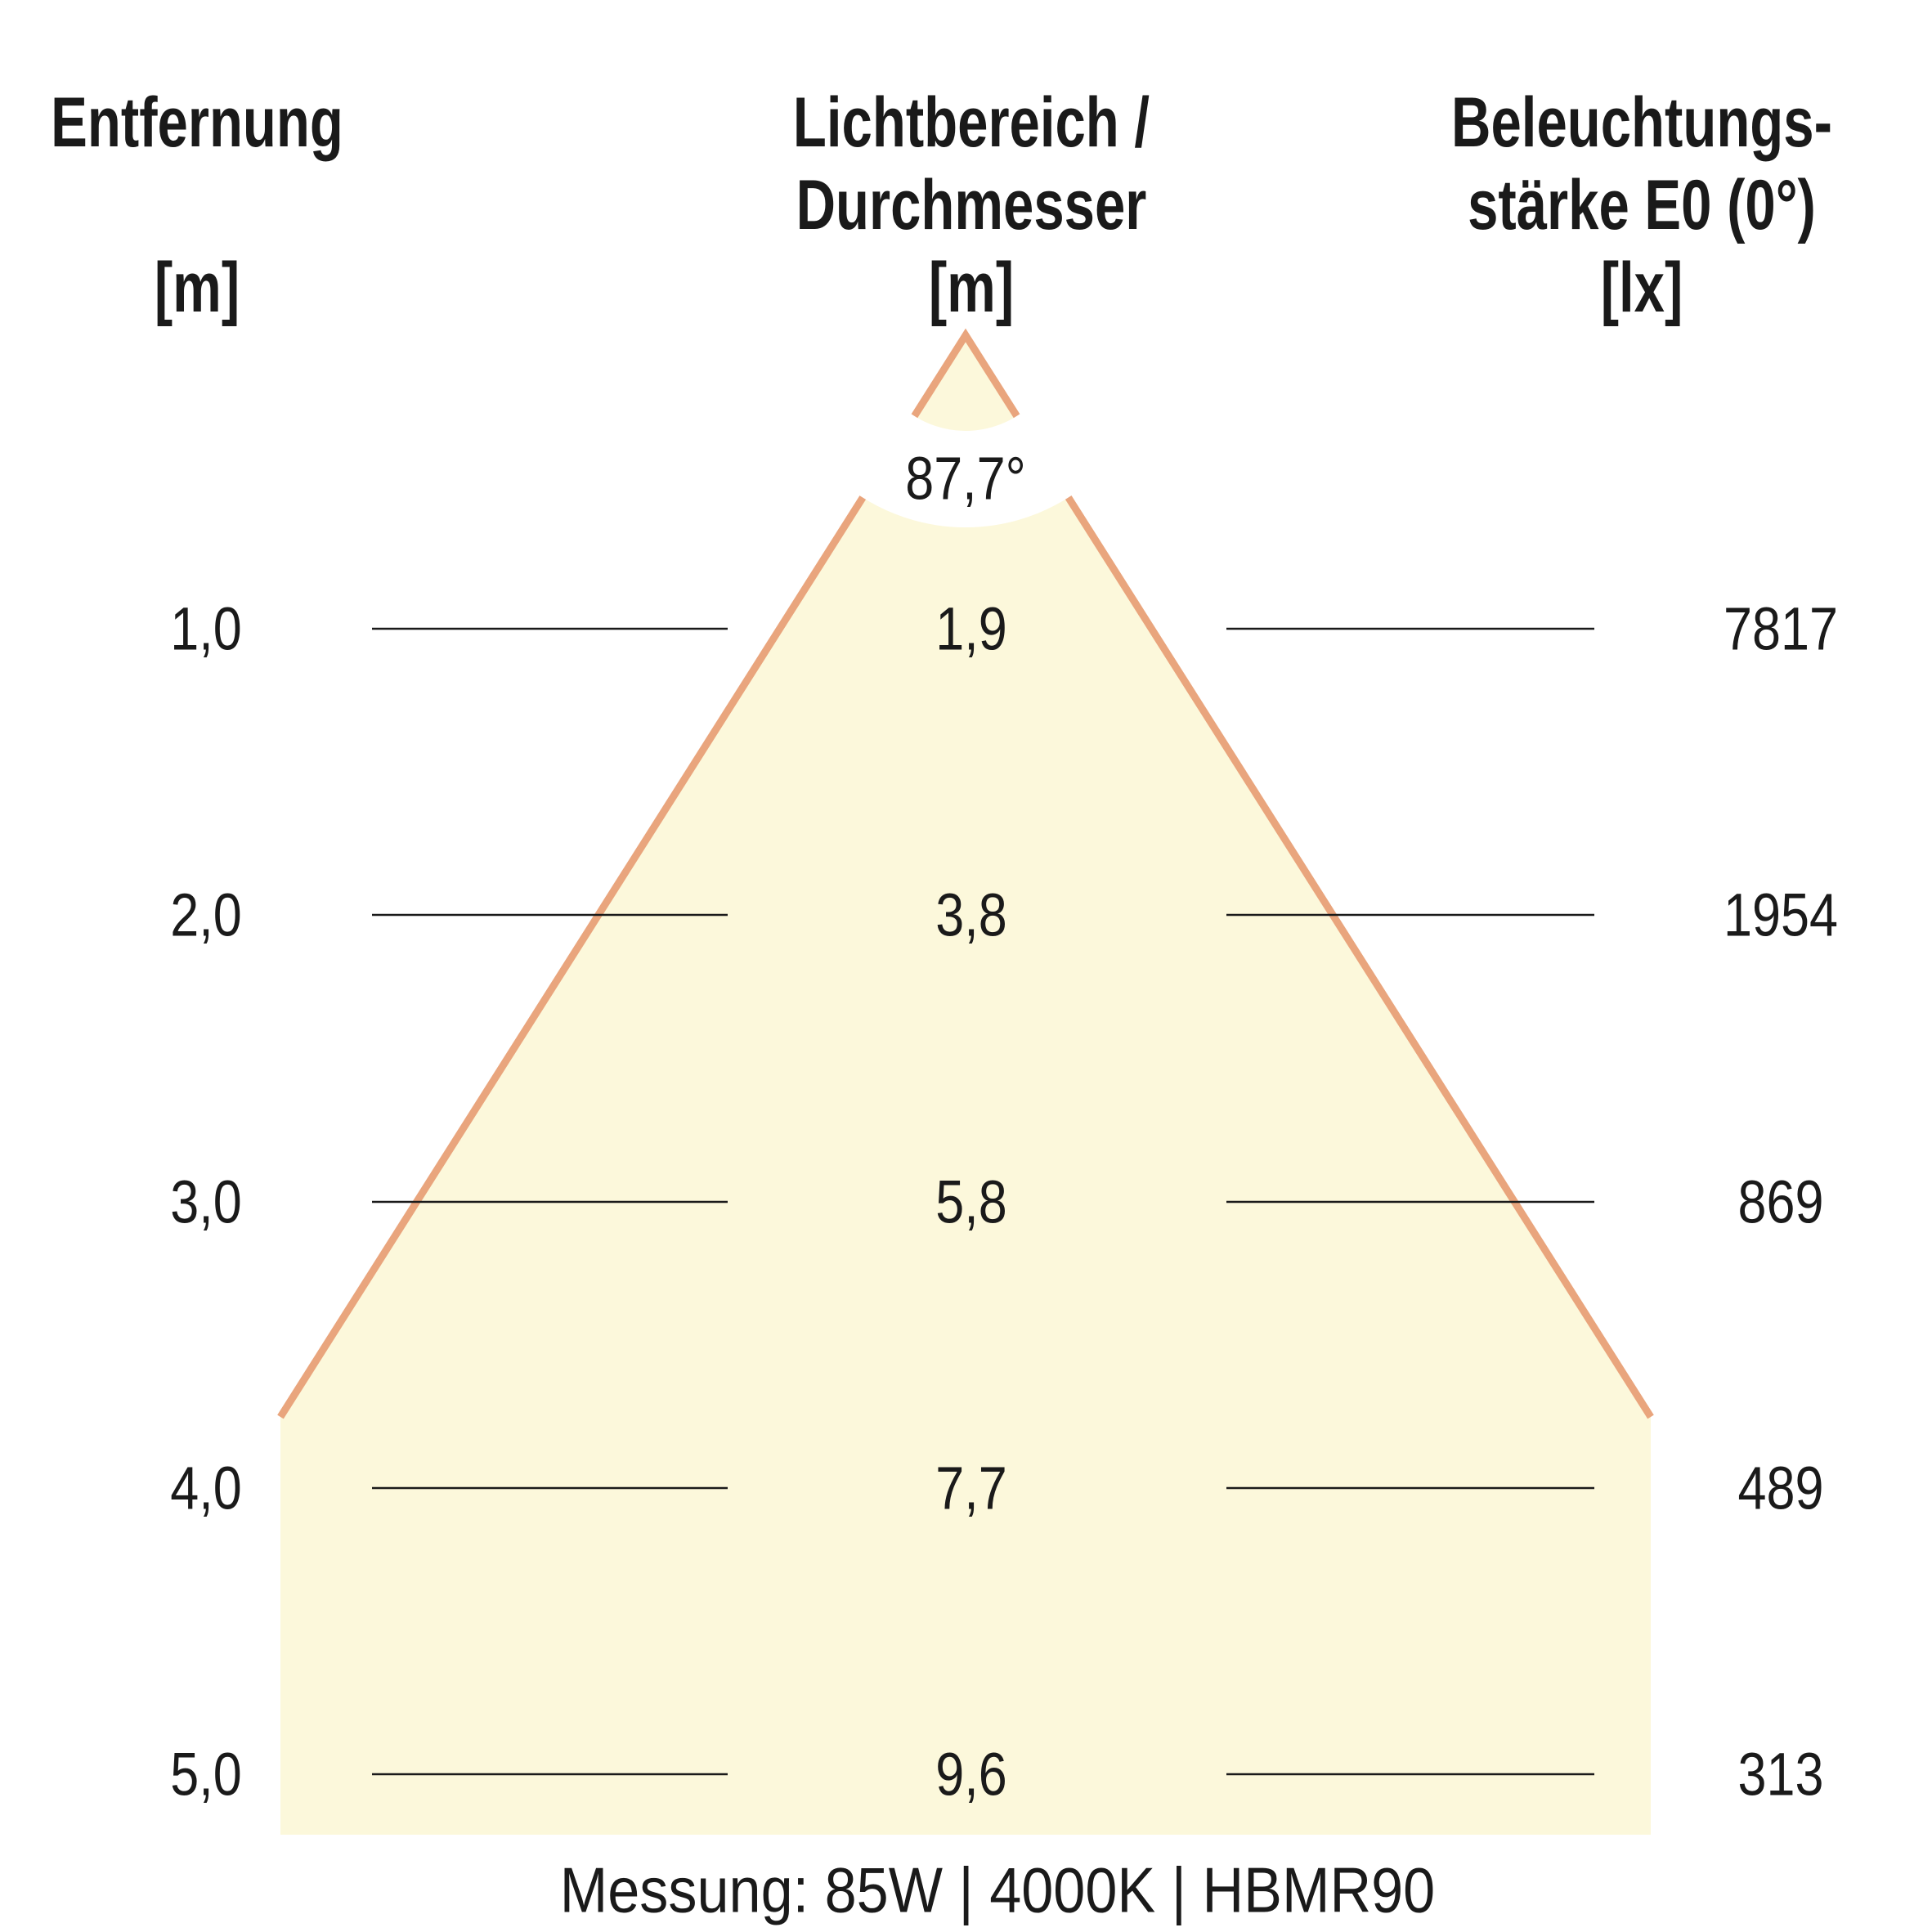  I want to click on header-distance-title: Entfernung, so click(197, 122).